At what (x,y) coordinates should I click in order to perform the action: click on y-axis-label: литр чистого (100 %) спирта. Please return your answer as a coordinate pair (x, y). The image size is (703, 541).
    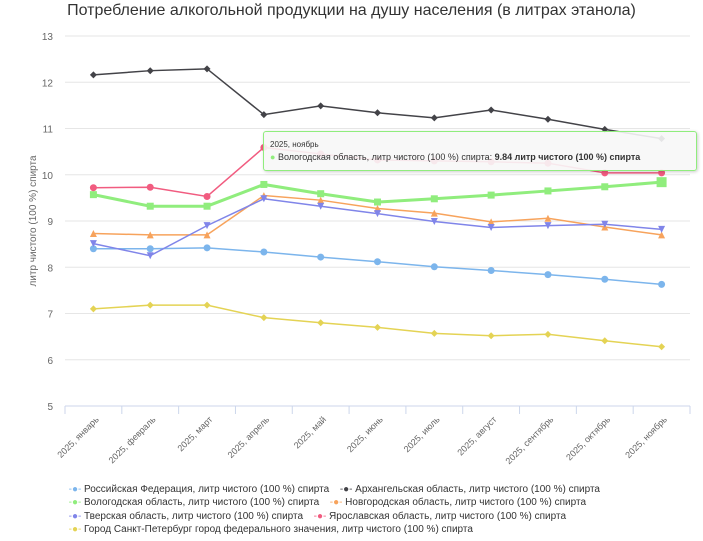
    Looking at the image, I should click on (33, 221).